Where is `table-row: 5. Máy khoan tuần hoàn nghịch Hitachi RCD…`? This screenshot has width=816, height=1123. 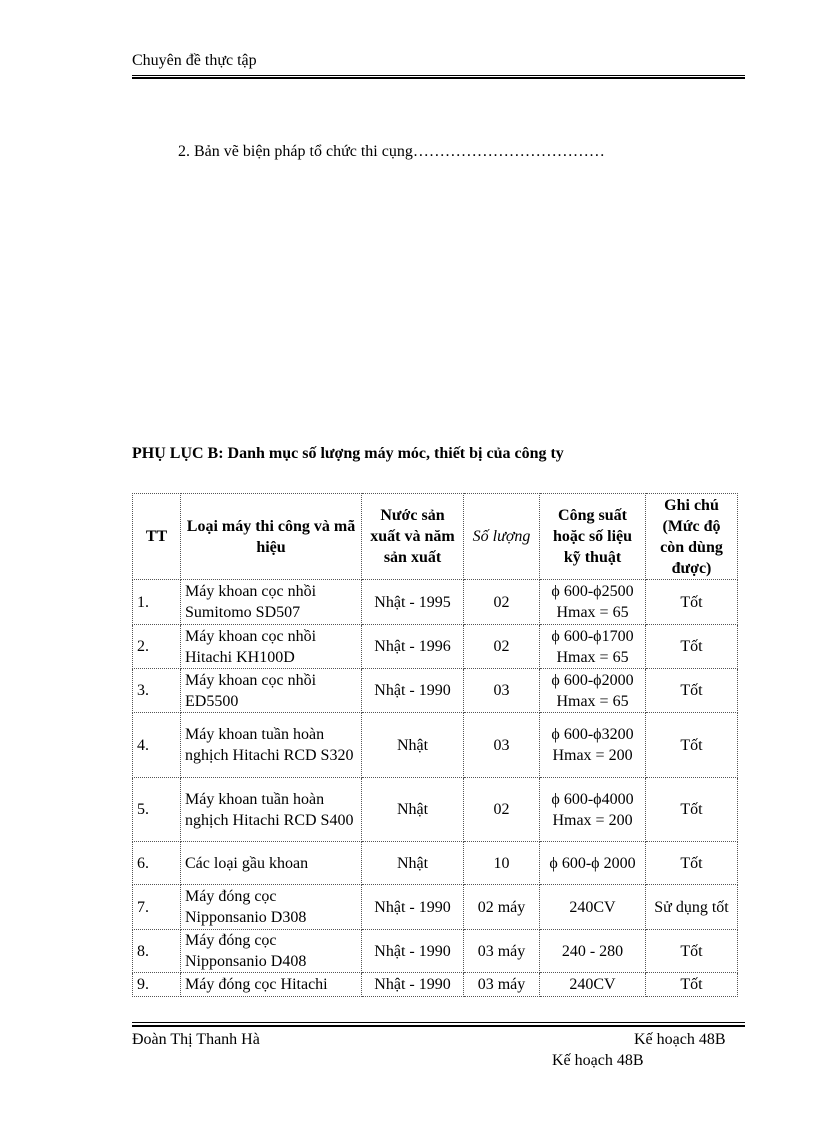 table-row: 5. Máy khoan tuần hoàn nghịch Hitachi RCD… is located at coordinates (435, 809).